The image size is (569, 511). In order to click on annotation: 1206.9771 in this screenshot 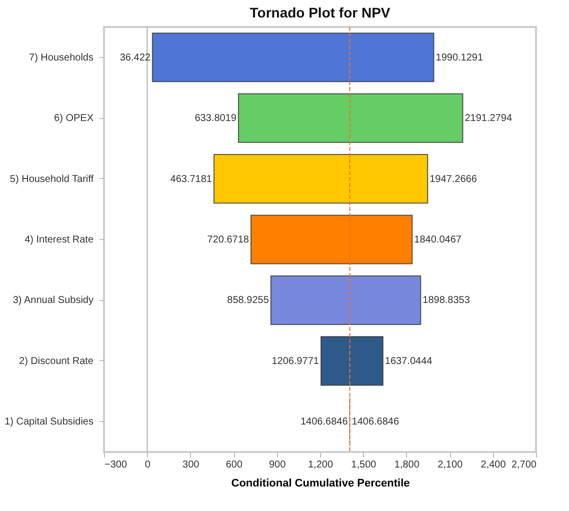, I will do `click(296, 361)`.